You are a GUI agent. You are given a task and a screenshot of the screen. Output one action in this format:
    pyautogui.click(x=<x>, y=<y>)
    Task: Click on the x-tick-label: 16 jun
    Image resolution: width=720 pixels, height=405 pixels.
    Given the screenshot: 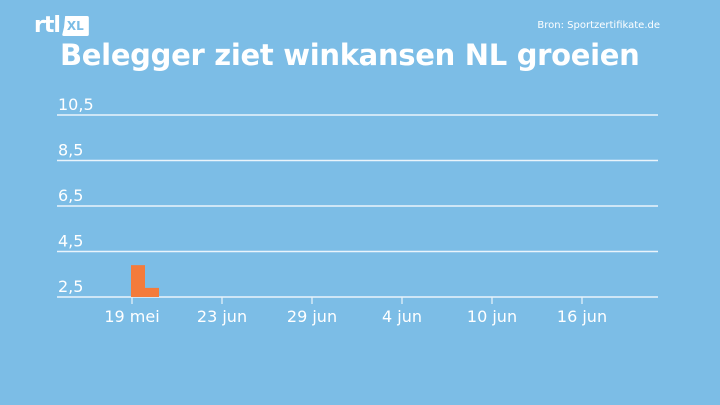 What is the action you would take?
    pyautogui.click(x=582, y=316)
    